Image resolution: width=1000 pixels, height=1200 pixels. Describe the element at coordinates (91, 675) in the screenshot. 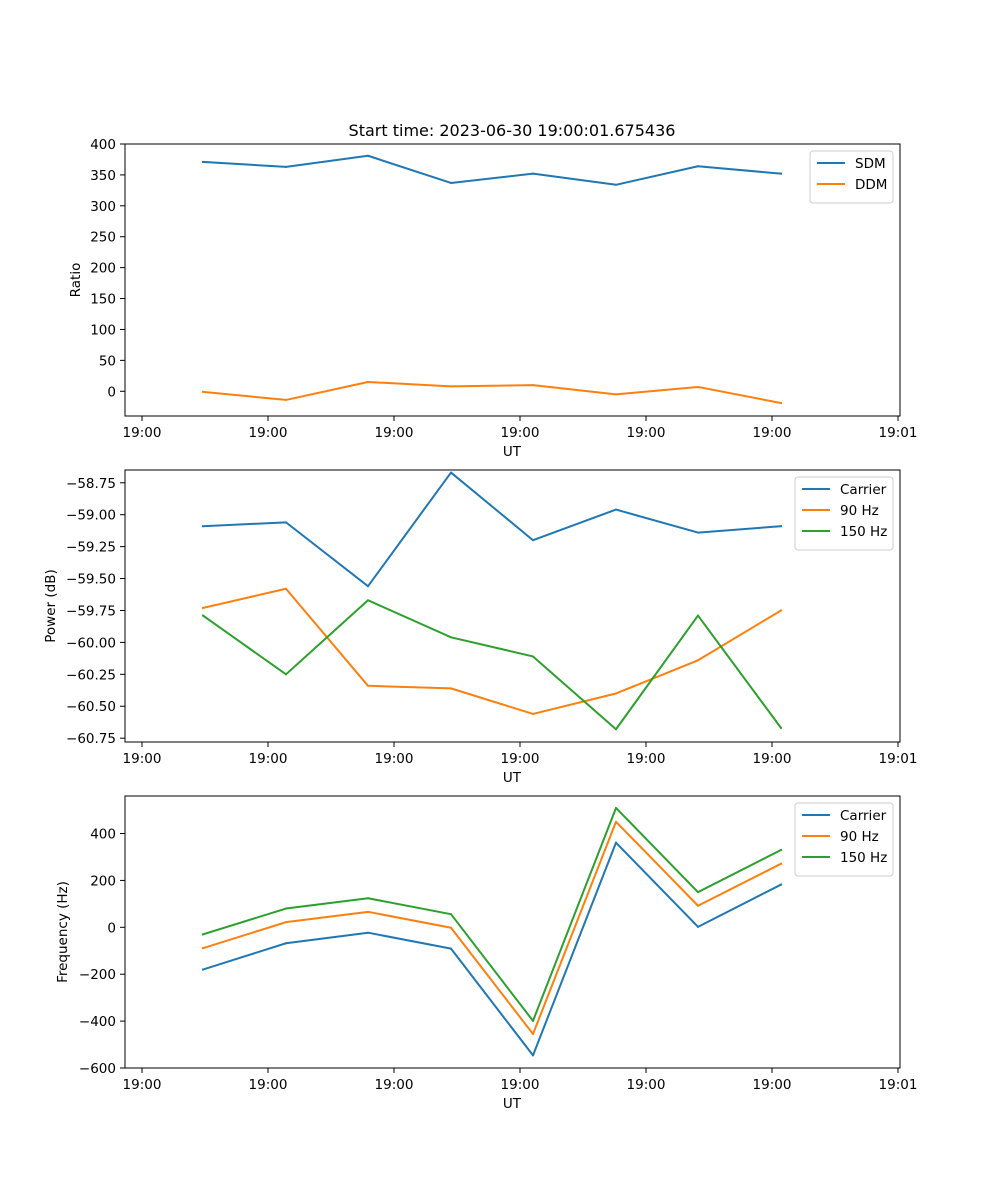

I see `y-tick-label: −60.25` at that location.